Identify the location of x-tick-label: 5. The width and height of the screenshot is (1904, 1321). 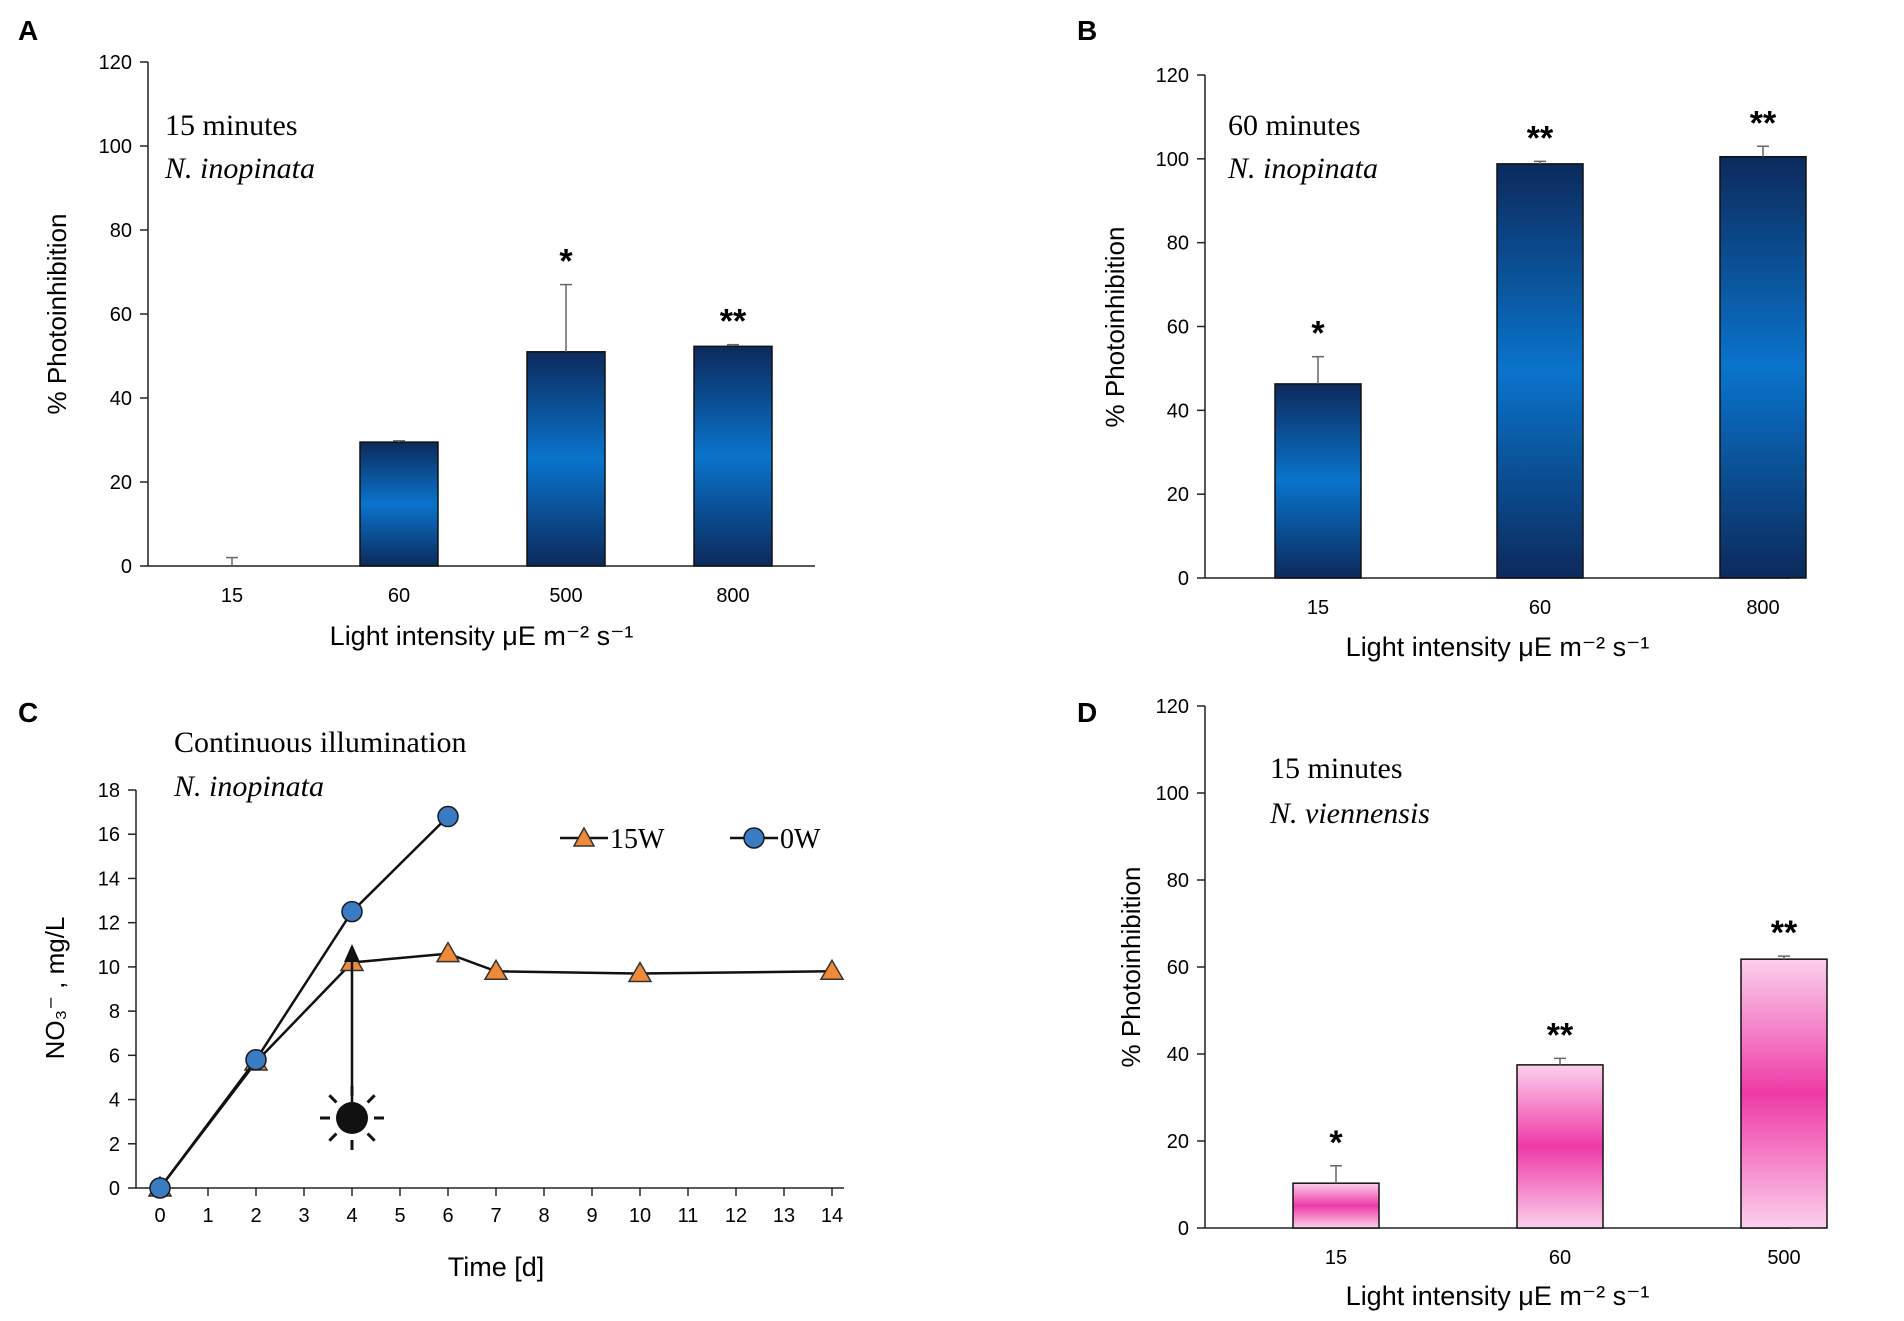
(399, 1216).